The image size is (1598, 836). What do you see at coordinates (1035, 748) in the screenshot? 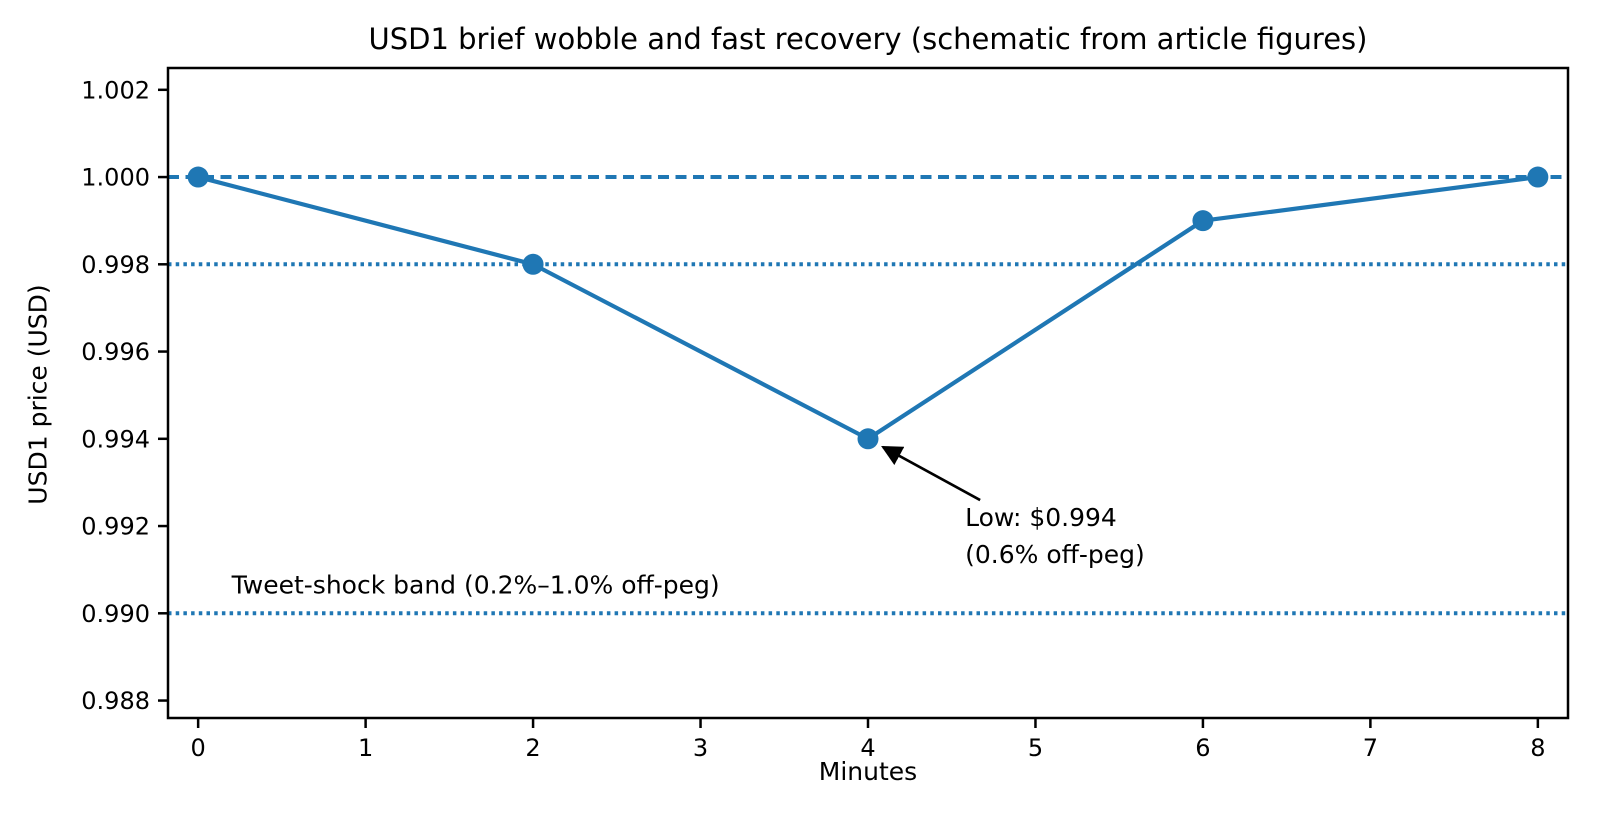
I see `x-tick-label-5: 5` at bounding box center [1035, 748].